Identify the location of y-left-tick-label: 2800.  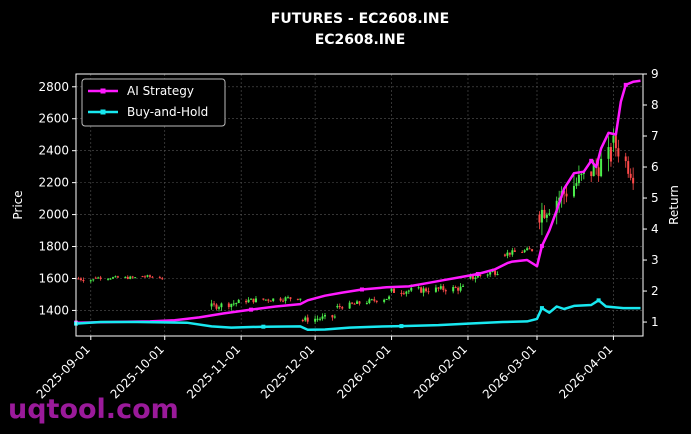
(53, 87).